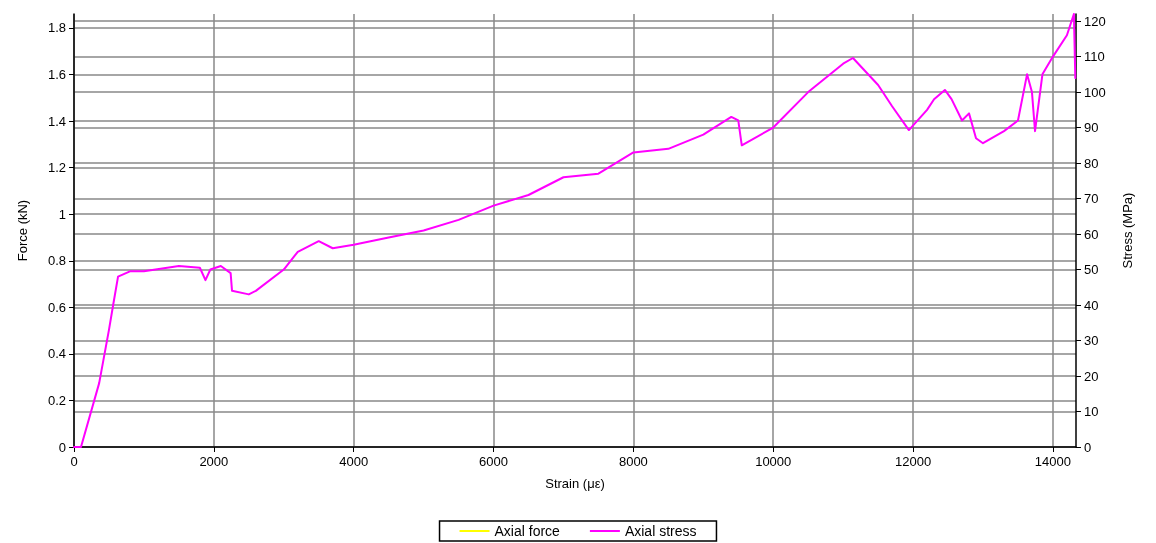  Describe the element at coordinates (56, 75) in the screenshot. I see `y-tick-label: 1.6` at that location.